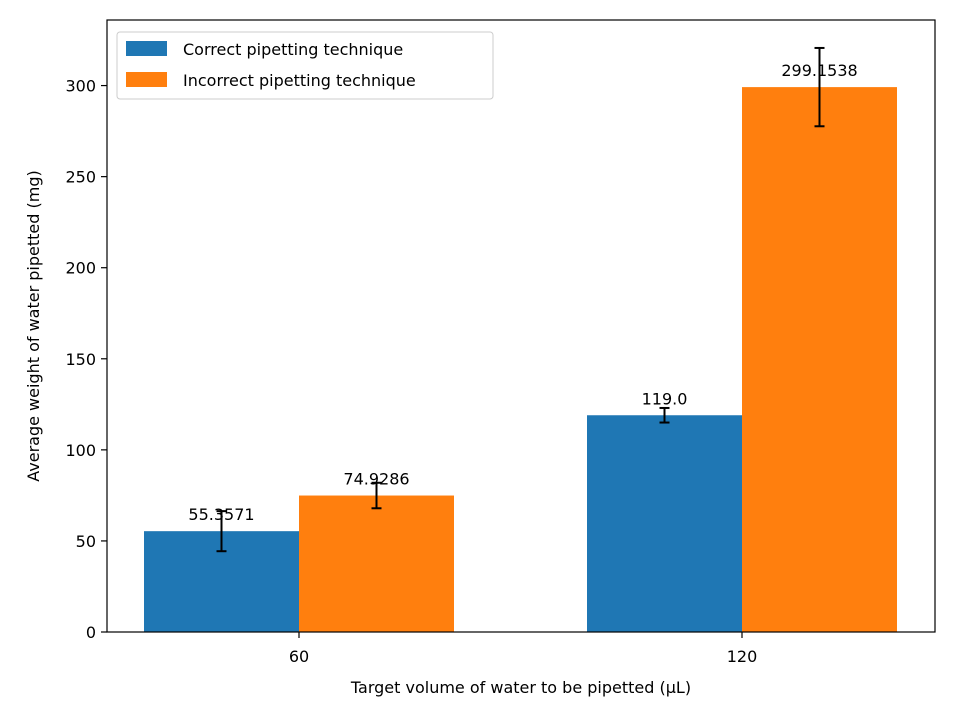  What do you see at coordinates (664, 523) in the screenshot?
I see `bar-s0-c1` at bounding box center [664, 523].